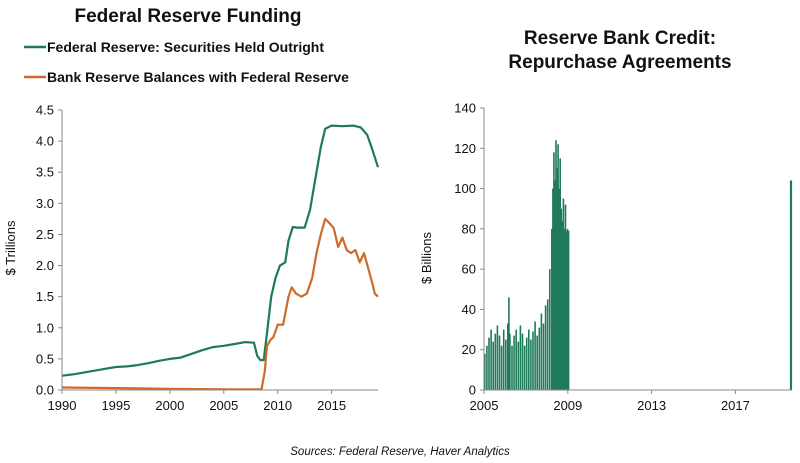 The height and width of the screenshot is (463, 800). I want to click on y-tick-label: 60, so click(469, 269).